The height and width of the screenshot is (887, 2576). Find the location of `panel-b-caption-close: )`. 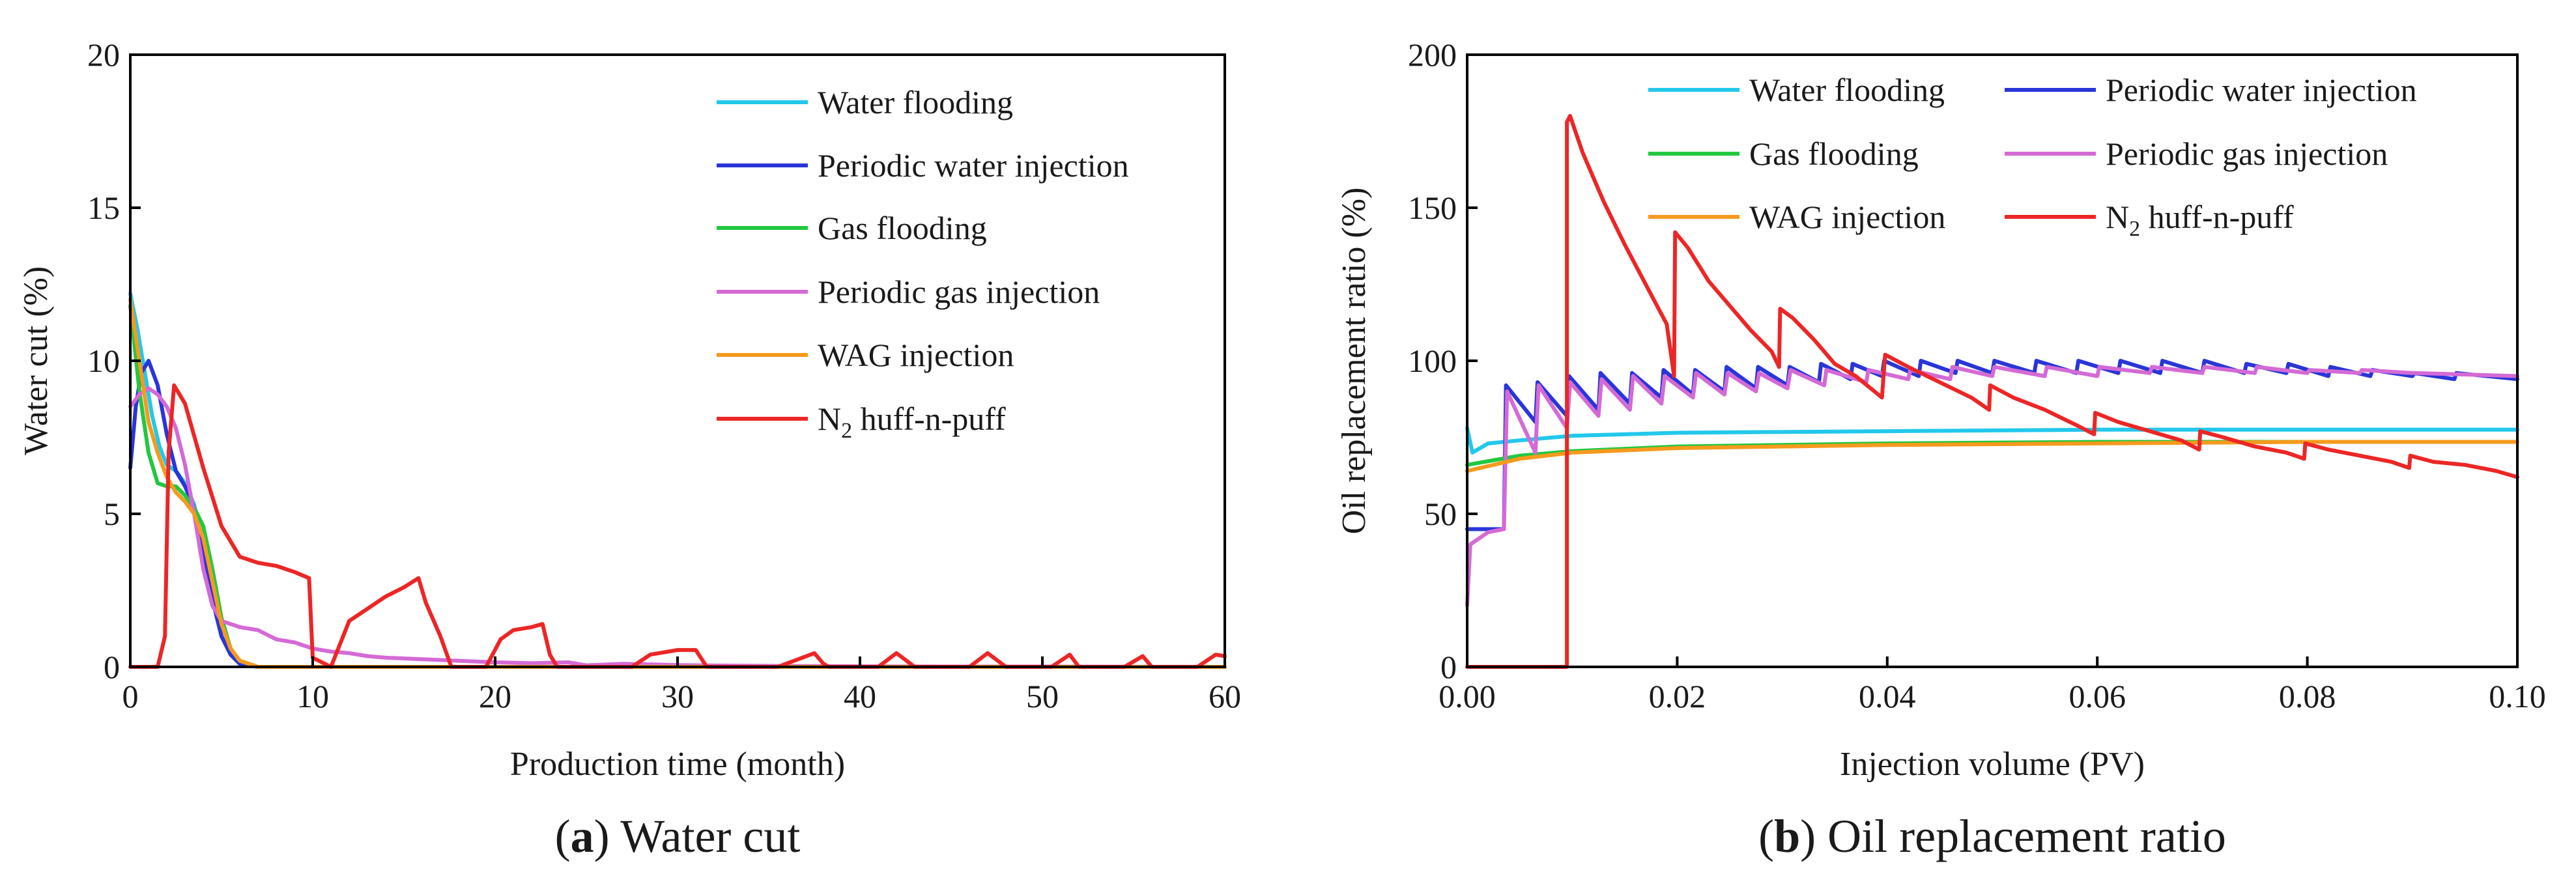

panel-b-caption-close: ) is located at coordinates (1808, 836).